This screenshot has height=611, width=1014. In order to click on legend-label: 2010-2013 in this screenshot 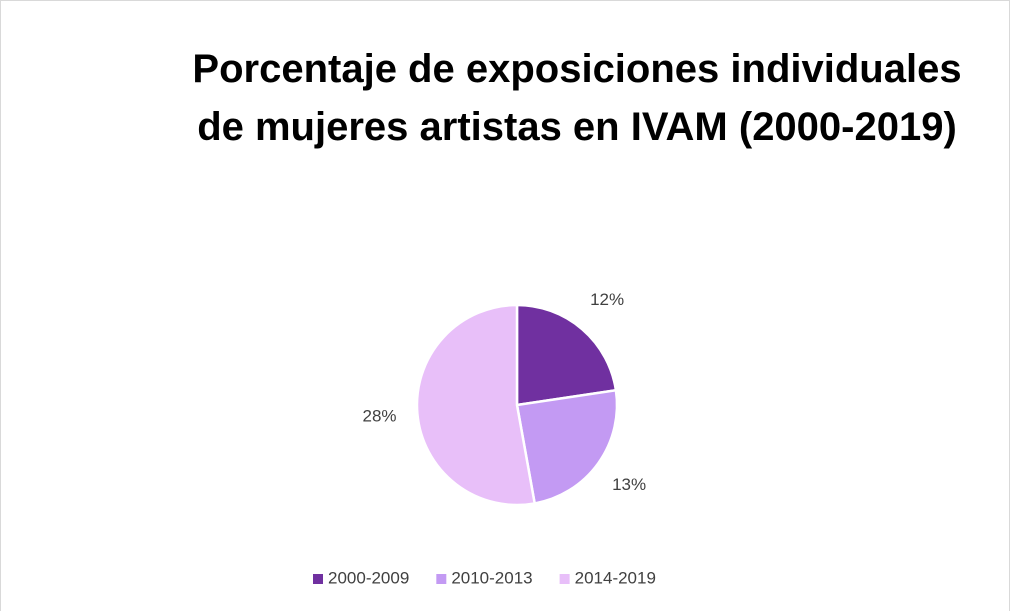, I will do `click(491, 577)`.